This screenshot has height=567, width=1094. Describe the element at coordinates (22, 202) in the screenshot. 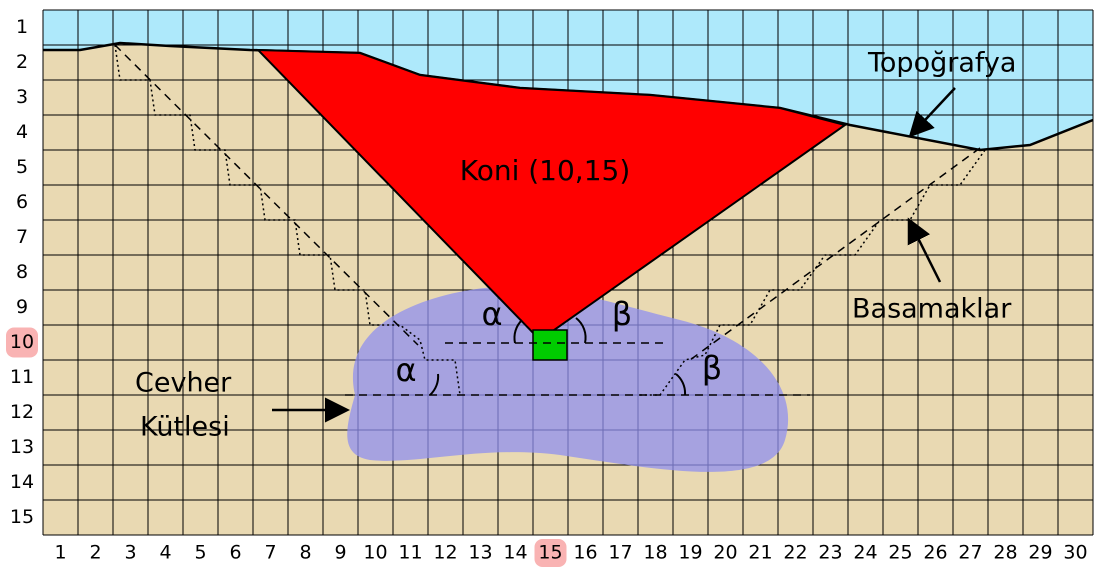

I see `row-label: 6` at that location.